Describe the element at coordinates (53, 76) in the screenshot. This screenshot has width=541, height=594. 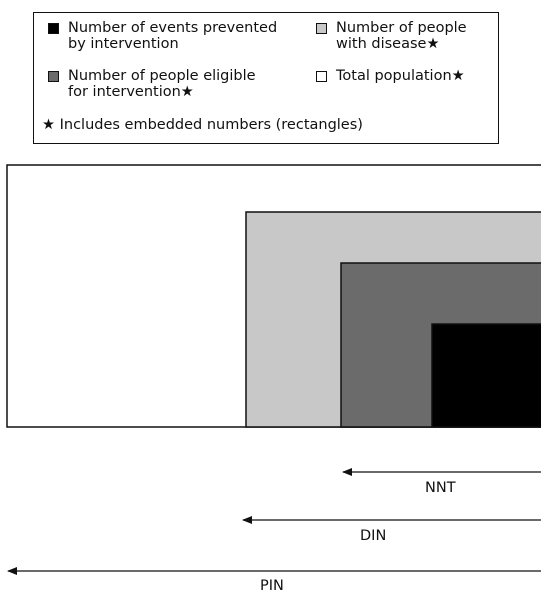
I see `dark-gray-swatch-icon` at that location.